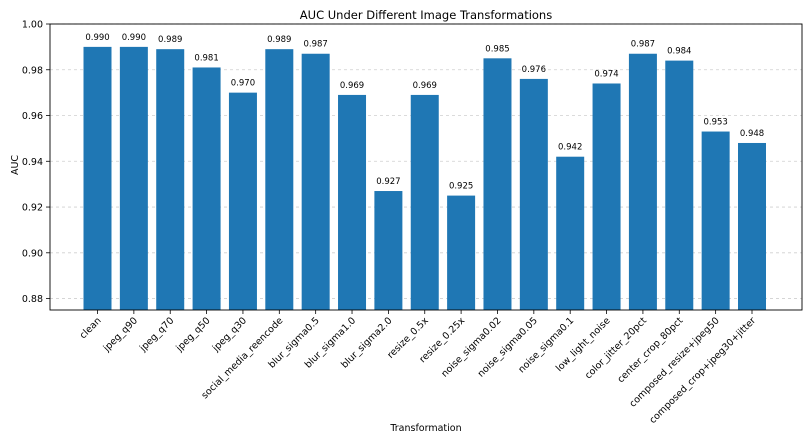 The height and width of the screenshot is (432, 806). Describe the element at coordinates (32, 25) in the screenshot. I see `y-tick-label: 1.00` at that location.